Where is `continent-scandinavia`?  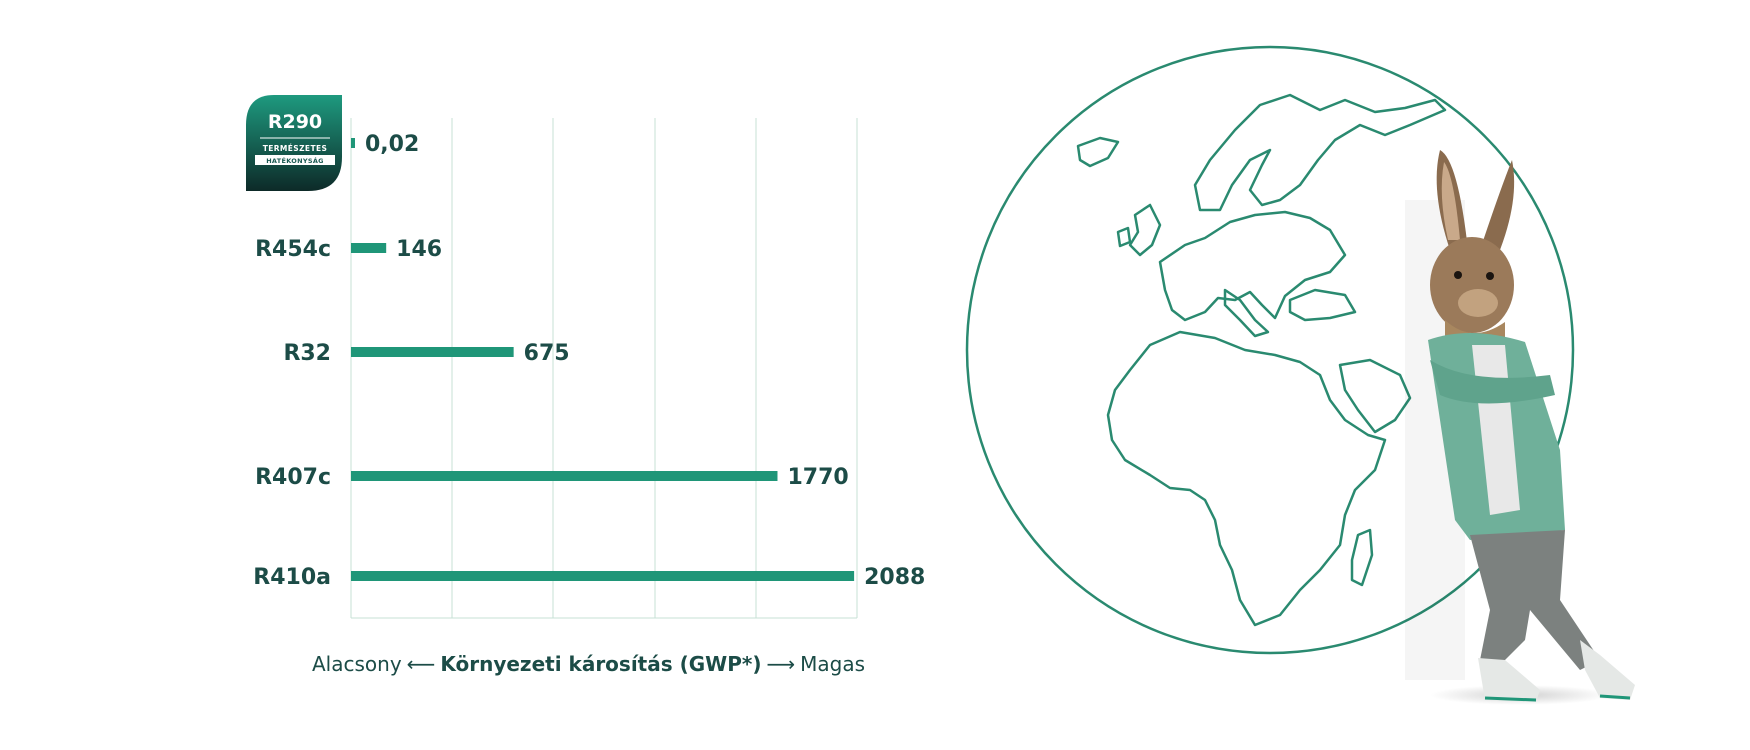
continent-scandinavia is located at coordinates (1320, 152).